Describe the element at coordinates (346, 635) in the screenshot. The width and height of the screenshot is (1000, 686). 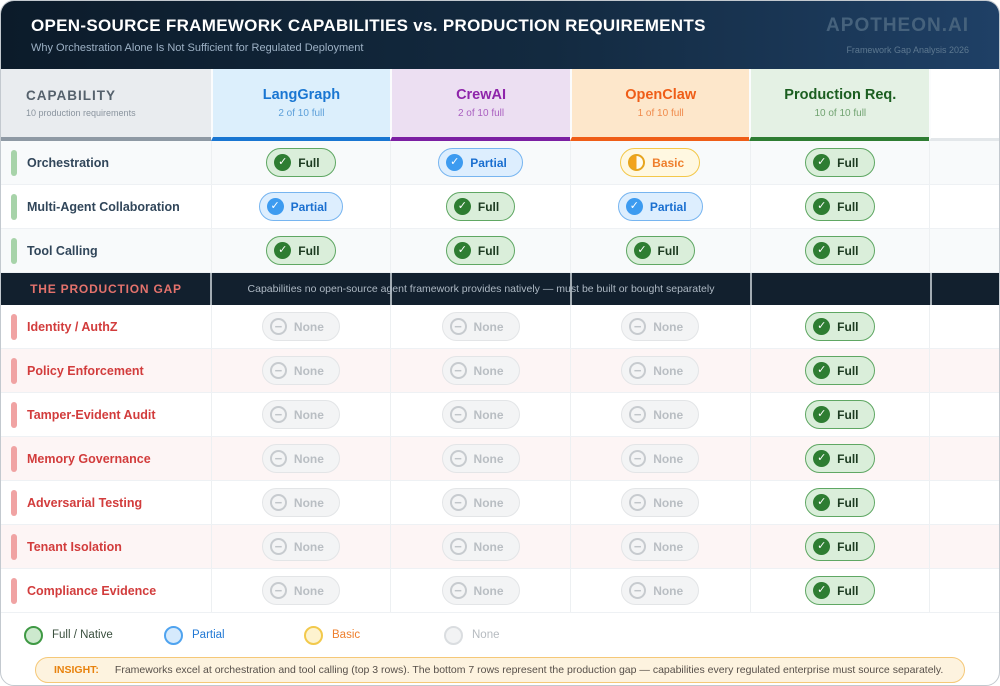
I see `legend-label: Basic` at that location.